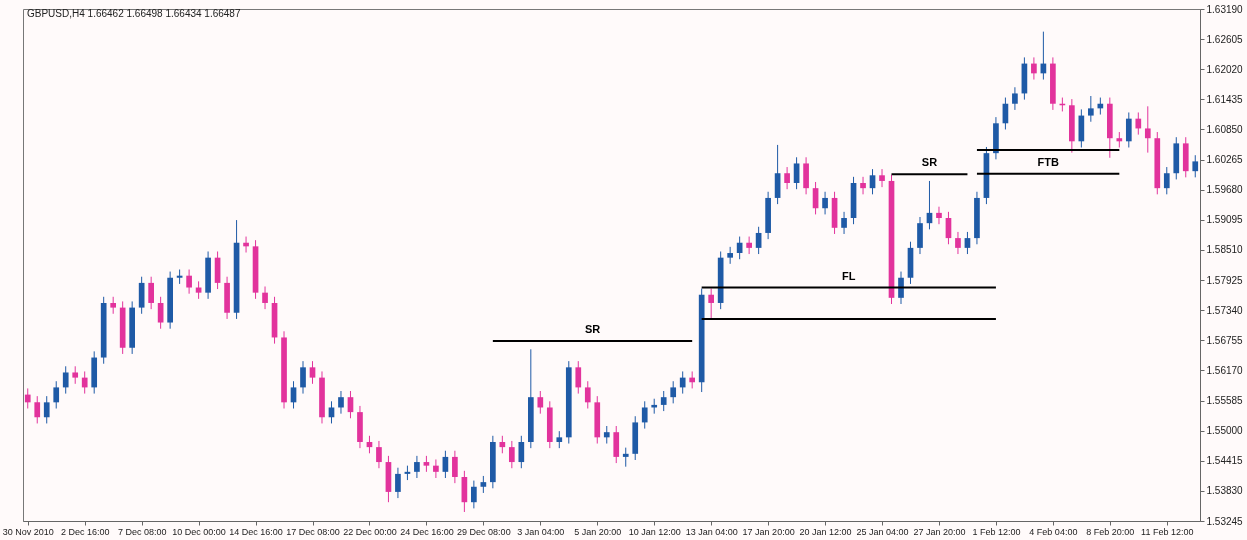 This screenshot has width=1247, height=540. What do you see at coordinates (134, 13) in the screenshot?
I see `chart-title: GBPUSD,H4 1.66462 1.66498 1.66434 1.66487` at bounding box center [134, 13].